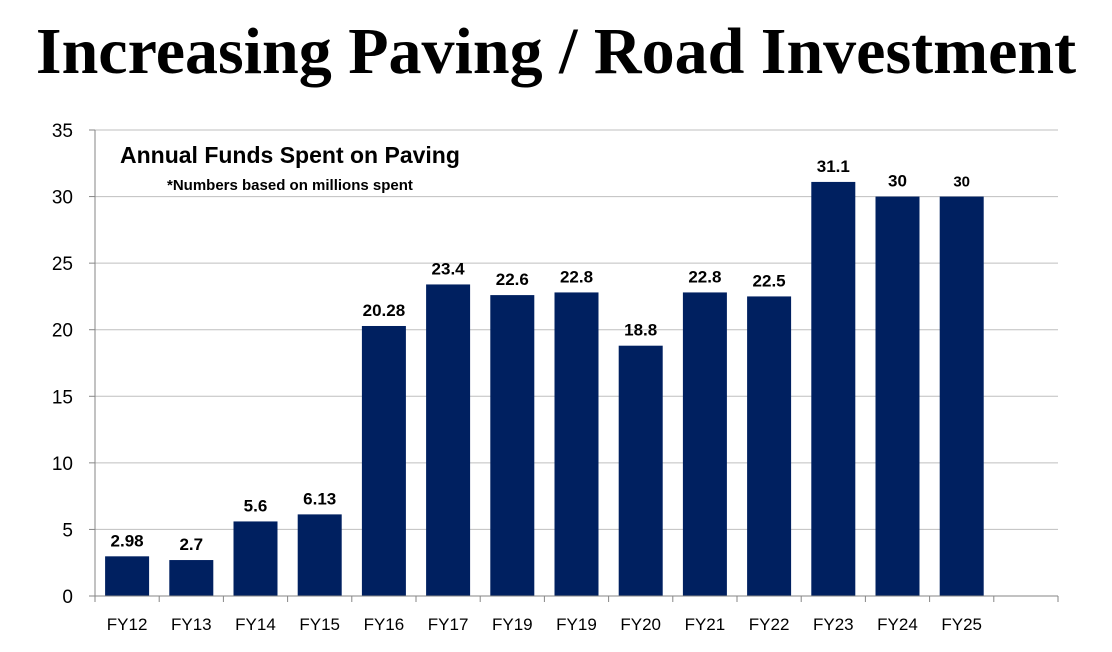 The height and width of the screenshot is (652, 1112). What do you see at coordinates (62, 331) in the screenshot?
I see `y-tick-label: 20` at bounding box center [62, 331].